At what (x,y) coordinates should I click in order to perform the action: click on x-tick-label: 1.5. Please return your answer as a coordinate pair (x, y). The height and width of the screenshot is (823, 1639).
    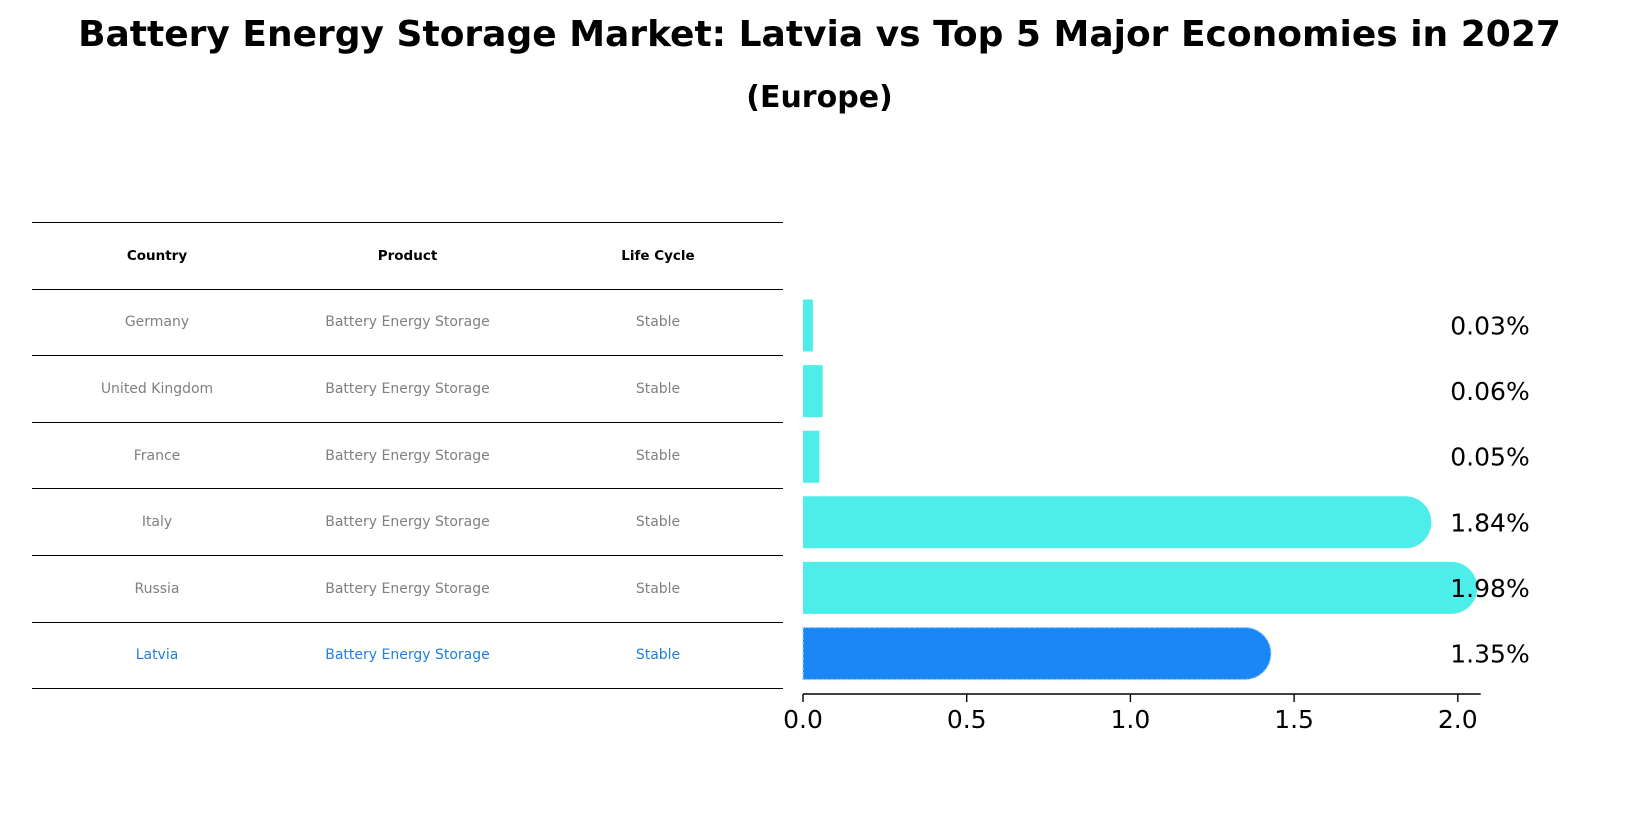
    Looking at the image, I should click on (1294, 719).